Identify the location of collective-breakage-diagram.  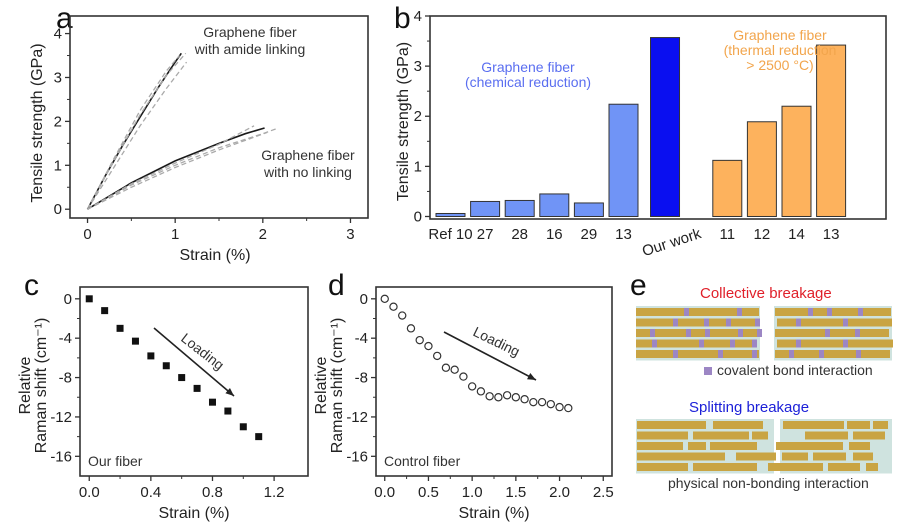
(764, 333).